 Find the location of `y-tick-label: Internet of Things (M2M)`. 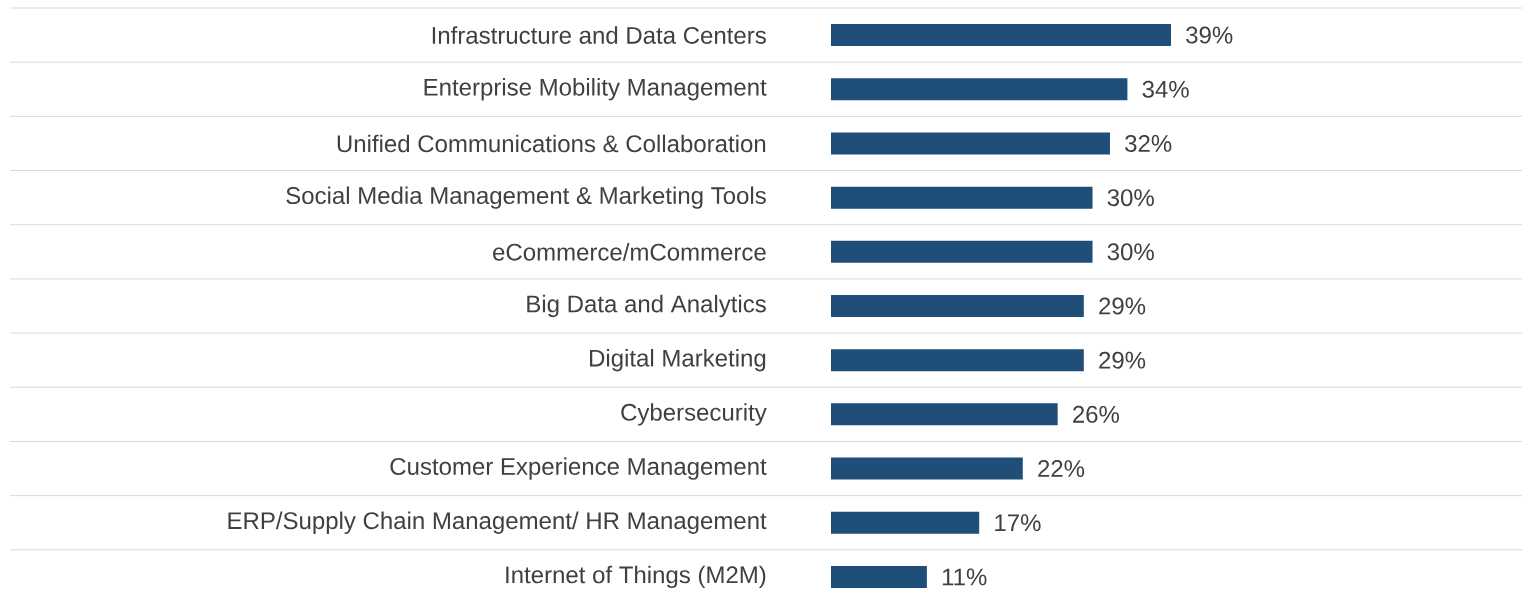

y-tick-label: Internet of Things (M2M) is located at coordinates (636, 577).